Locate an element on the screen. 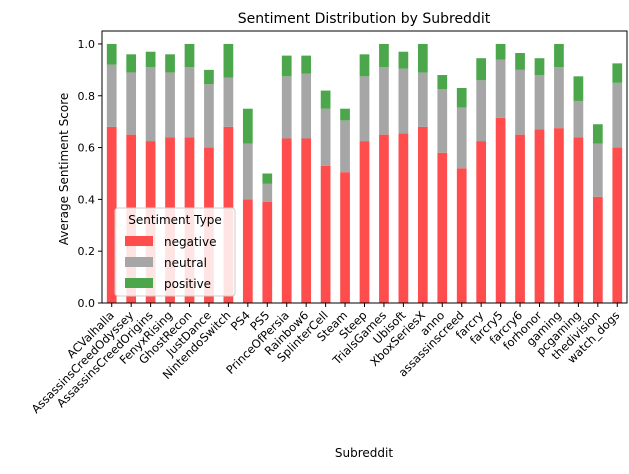 This screenshot has height=474, width=629. bar-neutral-thedivision is located at coordinates (597, 170).